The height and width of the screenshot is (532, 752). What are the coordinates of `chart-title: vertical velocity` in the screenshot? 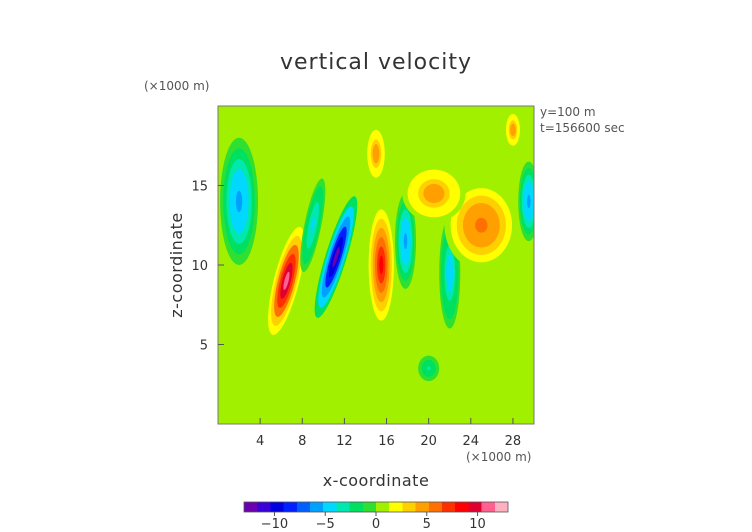 It's located at (376, 62).